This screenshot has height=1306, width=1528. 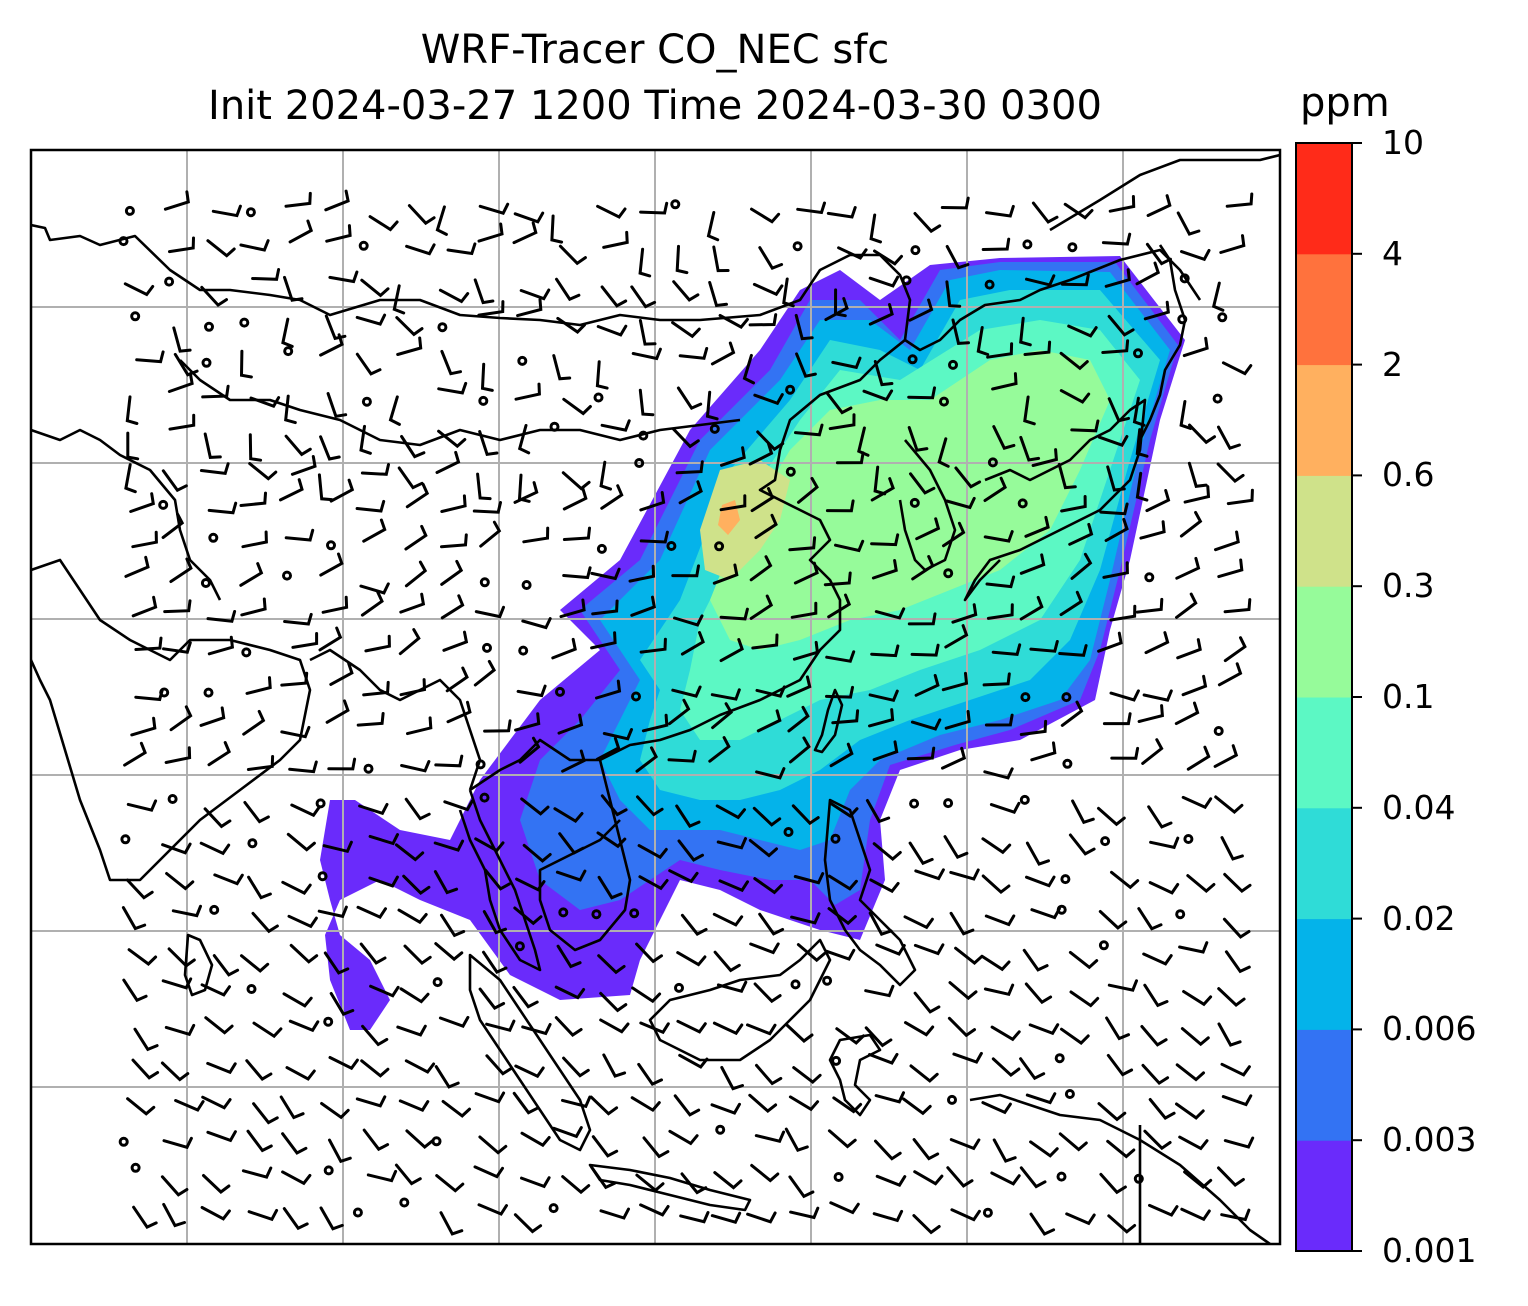 What do you see at coordinates (1055, 500) in the screenshot?
I see `coastline-japan` at bounding box center [1055, 500].